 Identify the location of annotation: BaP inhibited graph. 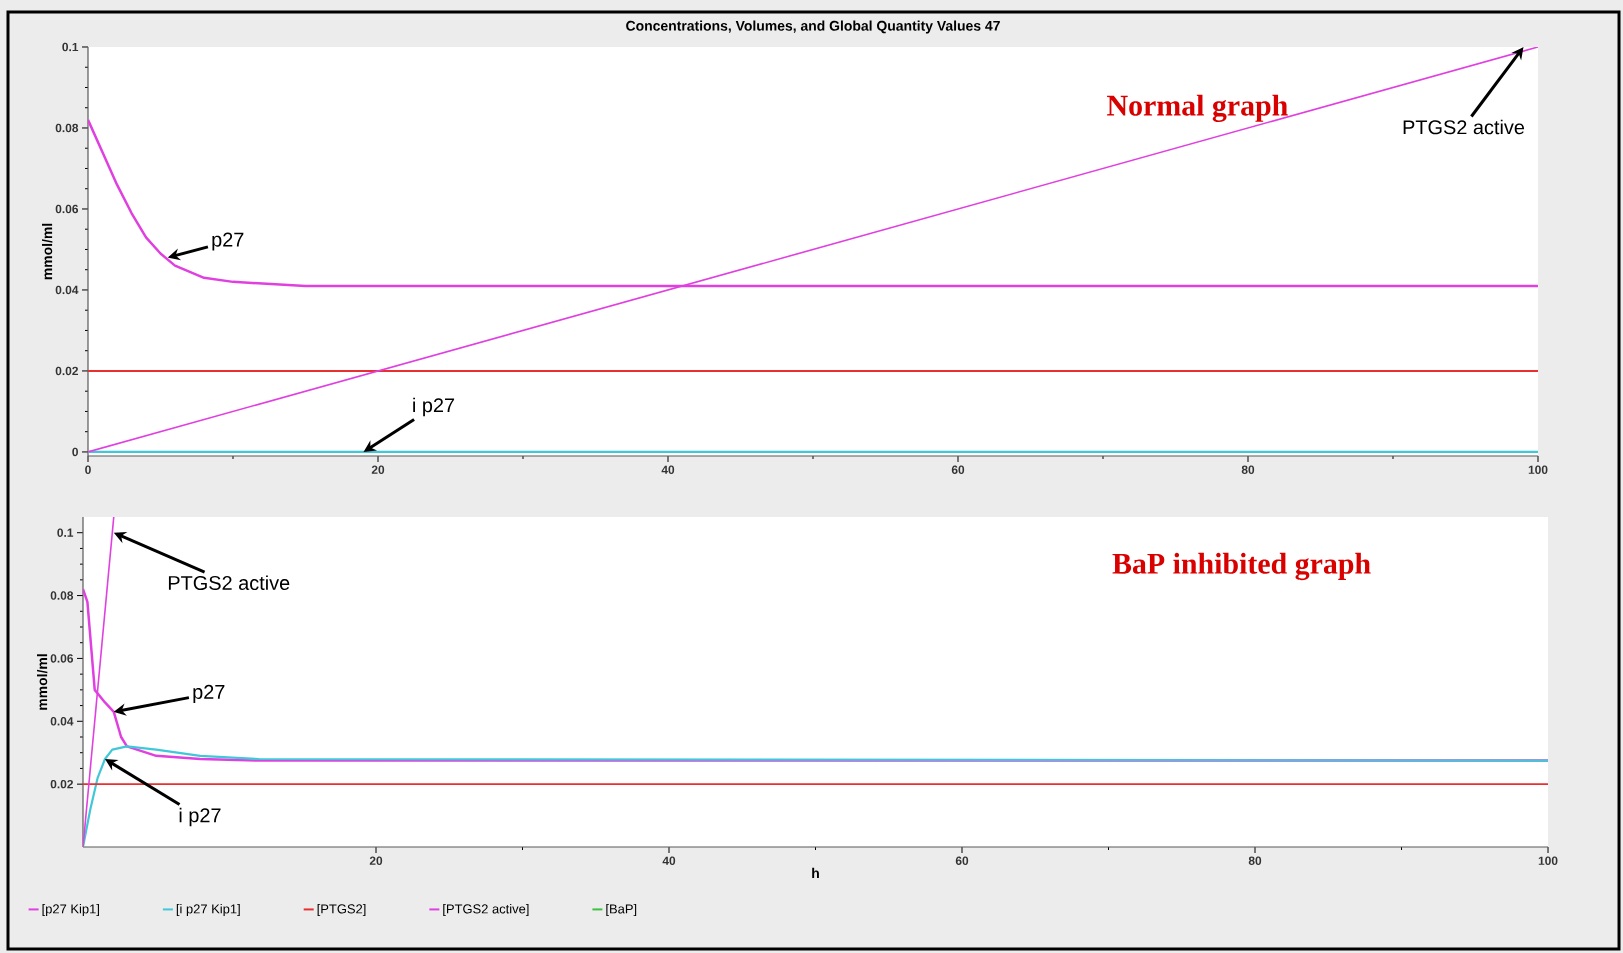
(1241, 566).